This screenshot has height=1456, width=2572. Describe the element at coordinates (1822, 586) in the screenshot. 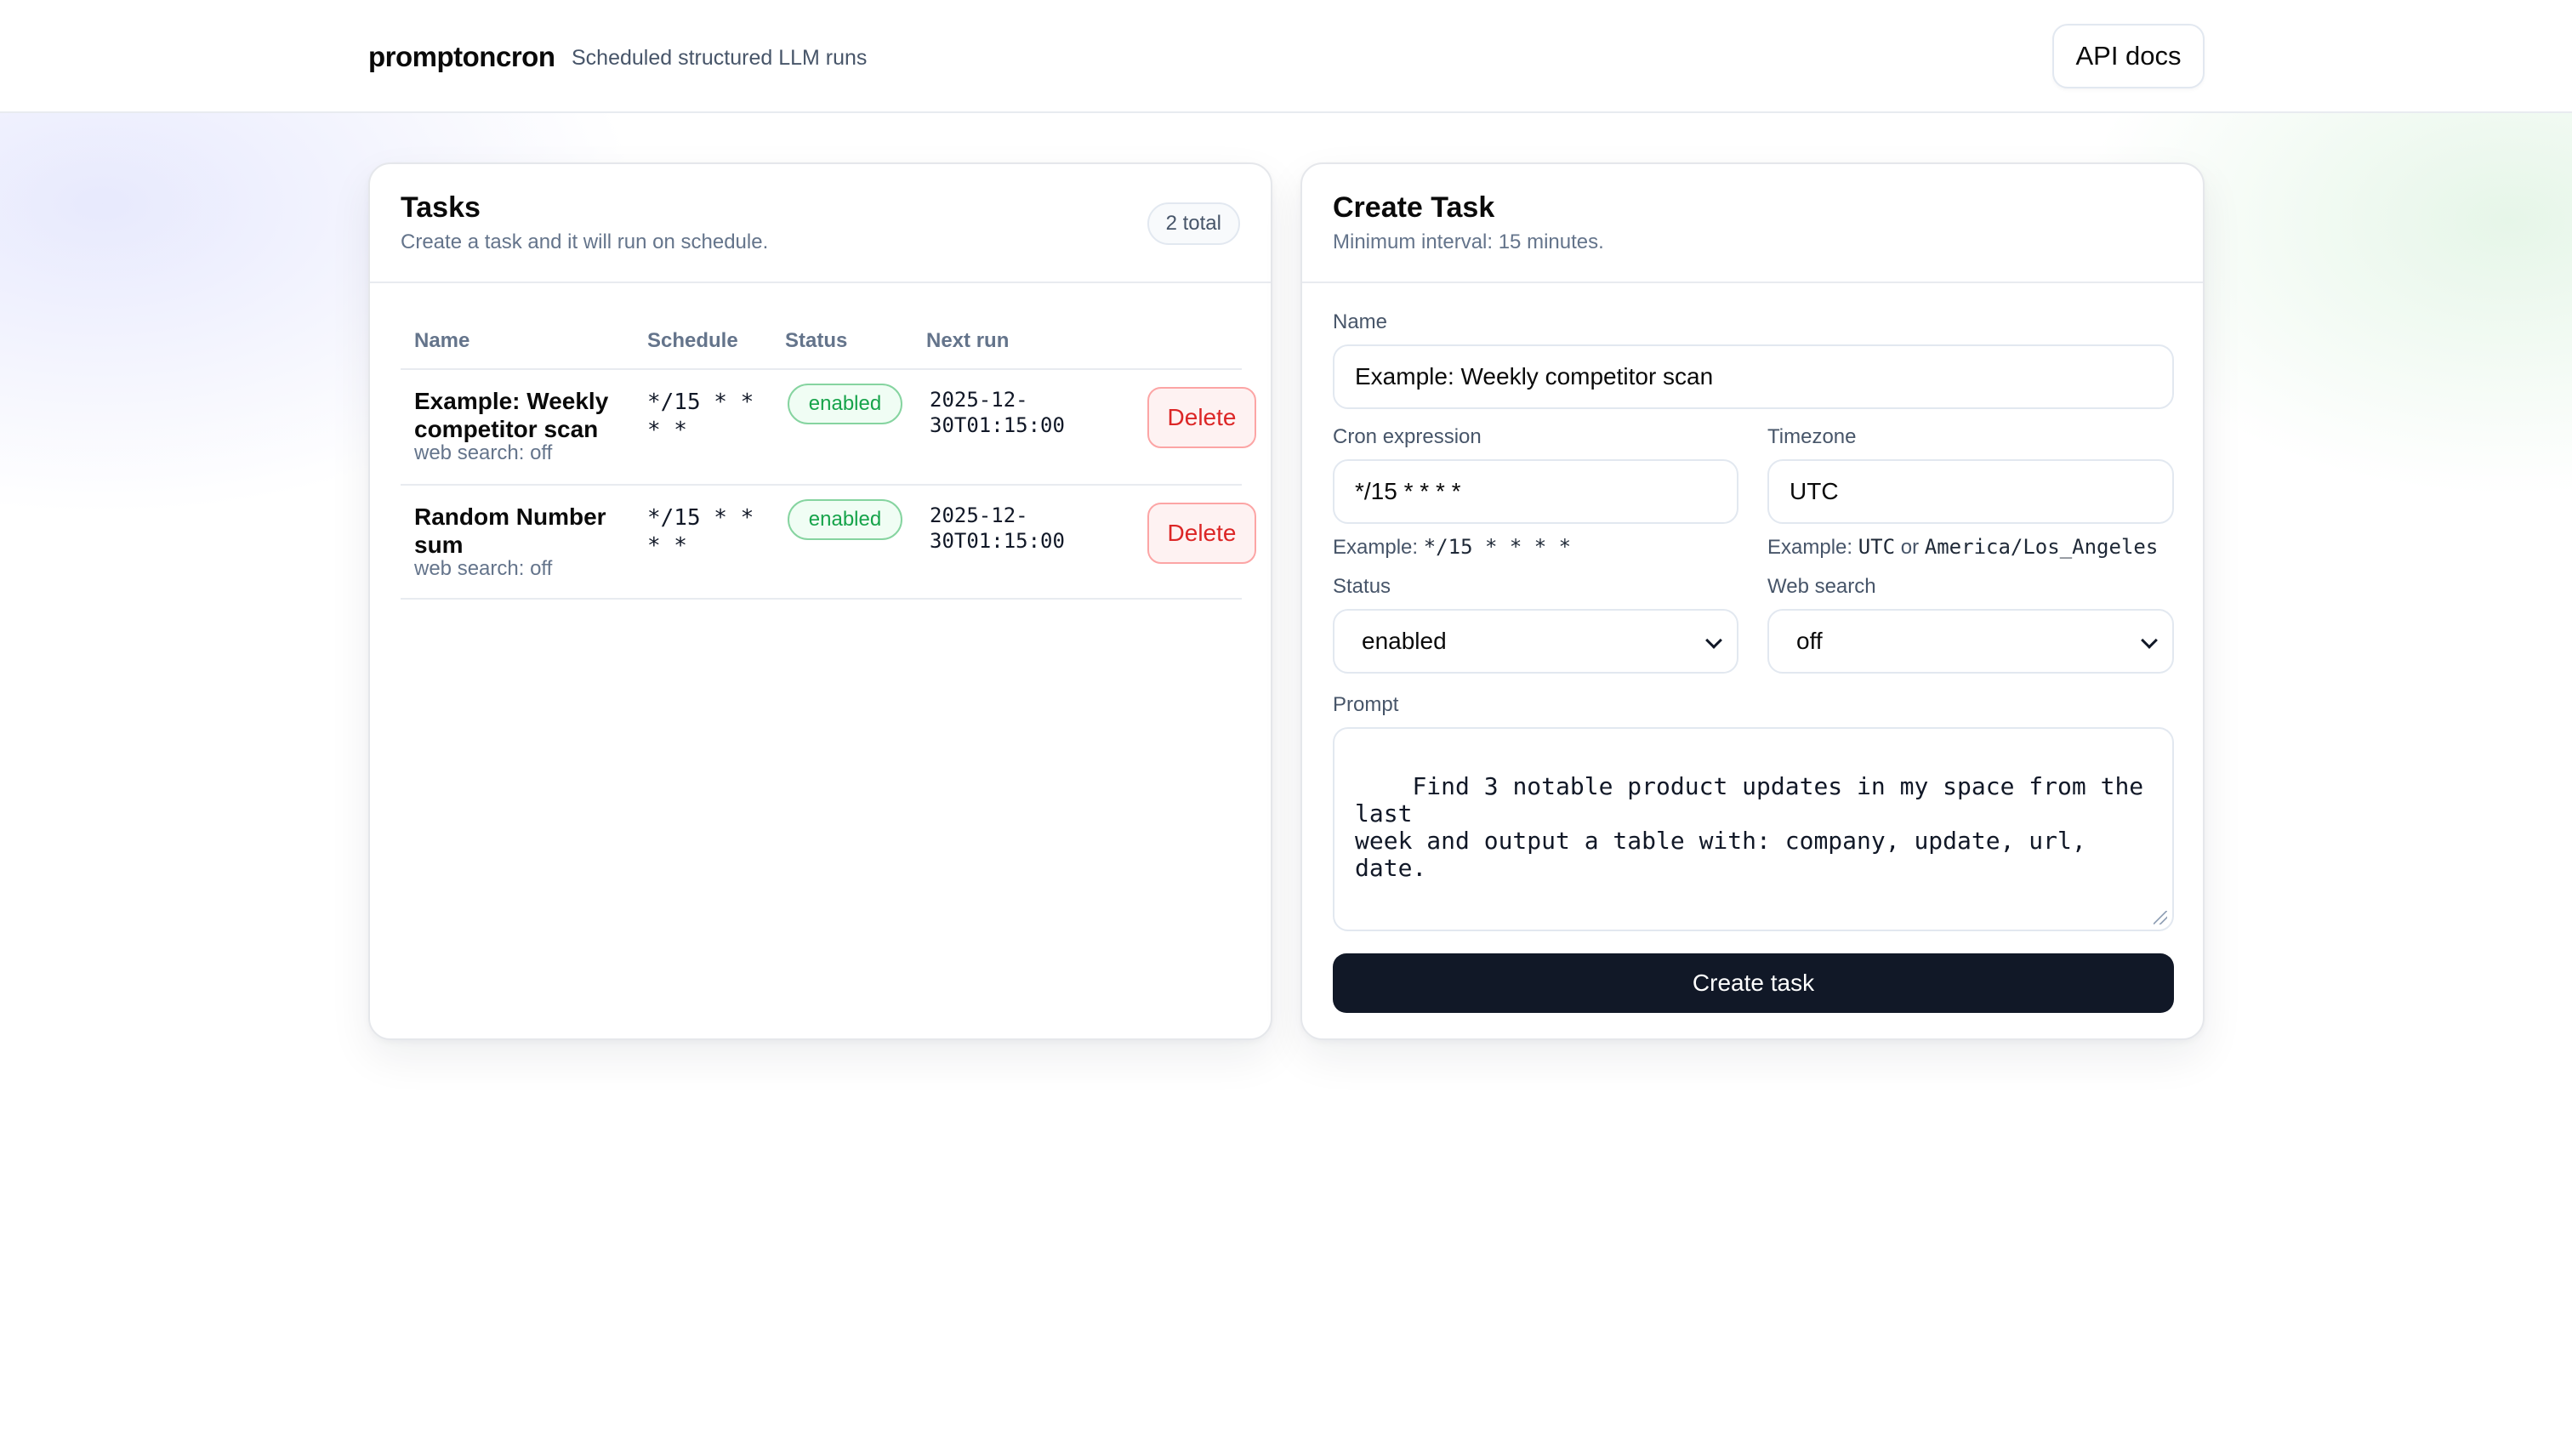

I see `web-search-label: Web search` at that location.